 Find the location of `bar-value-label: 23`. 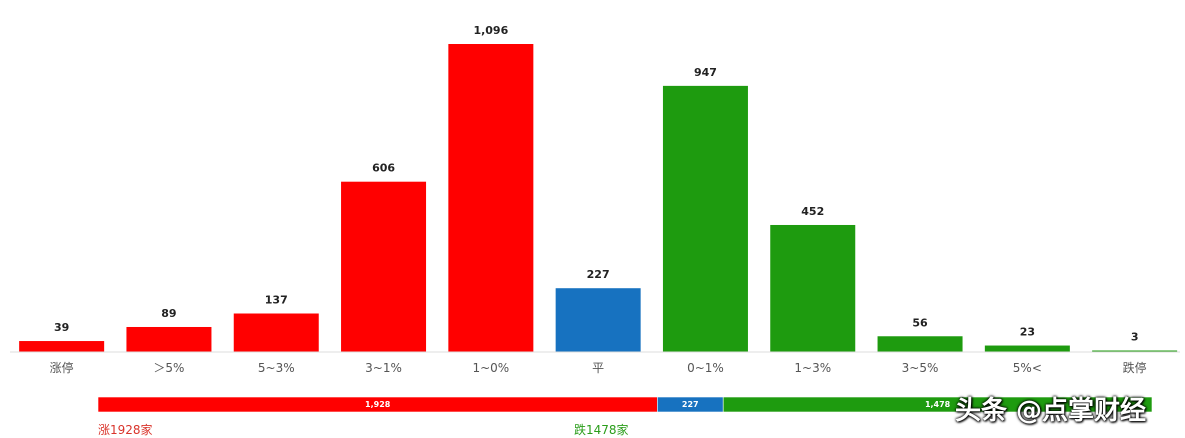

bar-value-label: 23 is located at coordinates (1027, 332).